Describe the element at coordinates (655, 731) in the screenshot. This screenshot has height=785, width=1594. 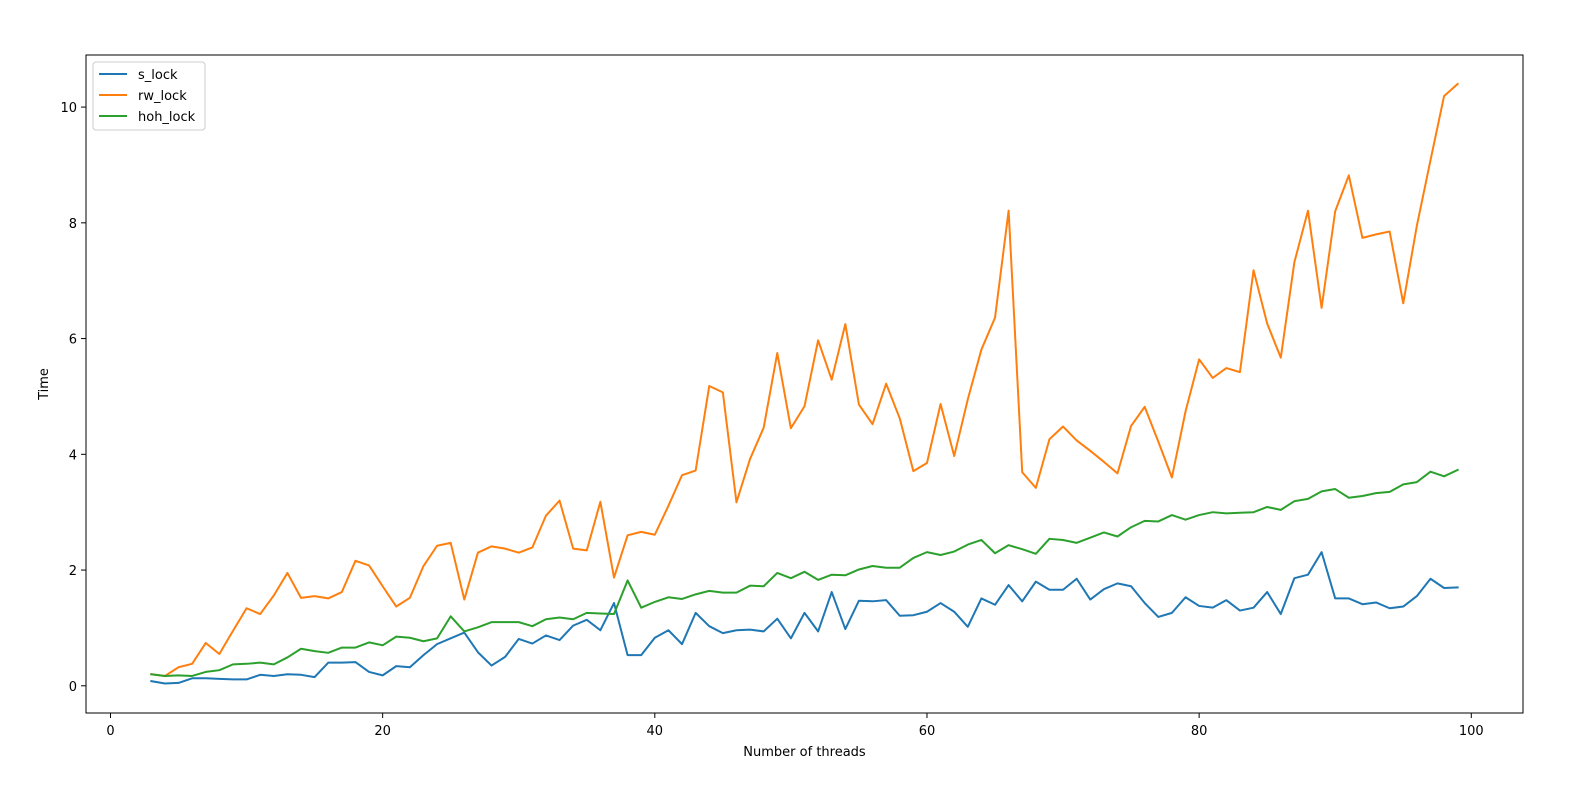
I see `x-tick-label: 40` at that location.